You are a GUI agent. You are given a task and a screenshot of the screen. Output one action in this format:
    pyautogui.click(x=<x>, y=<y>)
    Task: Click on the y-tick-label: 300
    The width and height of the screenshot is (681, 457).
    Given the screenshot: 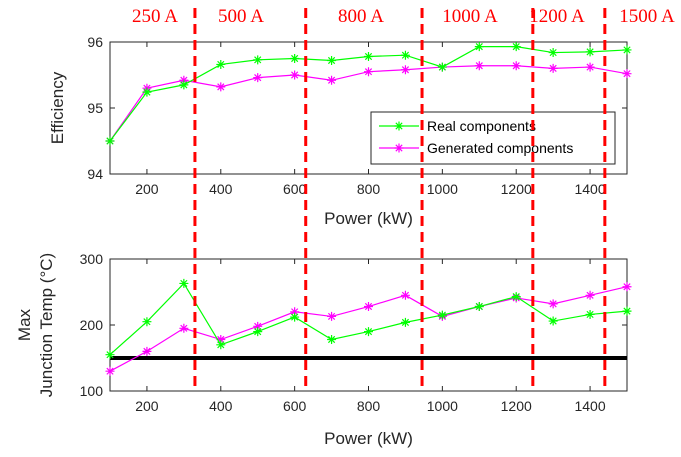 What is the action you would take?
    pyautogui.click(x=92, y=259)
    